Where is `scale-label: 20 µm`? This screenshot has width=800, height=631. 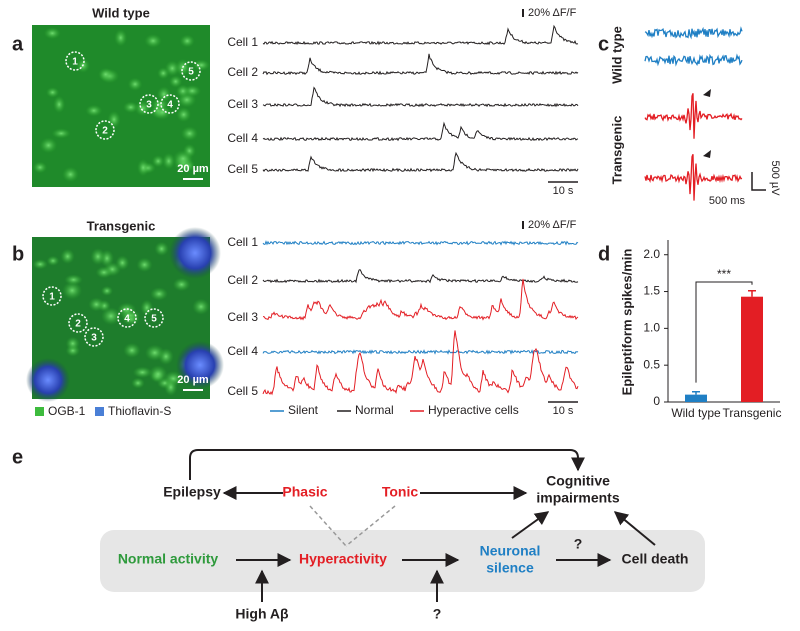 scale-label: 20 µm is located at coordinates (193, 380).